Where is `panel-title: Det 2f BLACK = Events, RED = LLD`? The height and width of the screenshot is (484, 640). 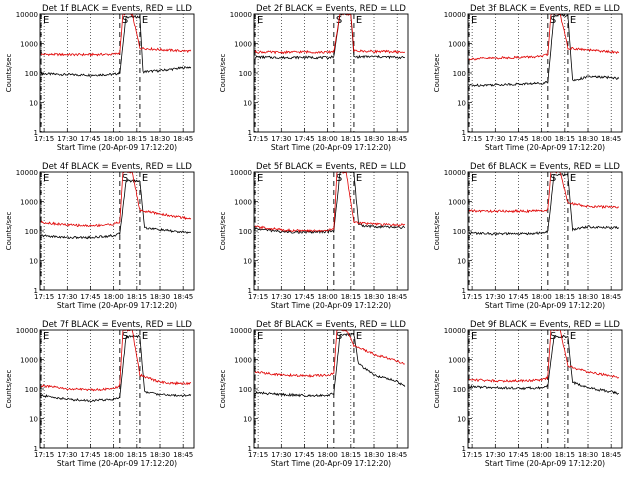 panel-title: Det 2f BLACK = Events, RED = LLD is located at coordinates (331, 9).